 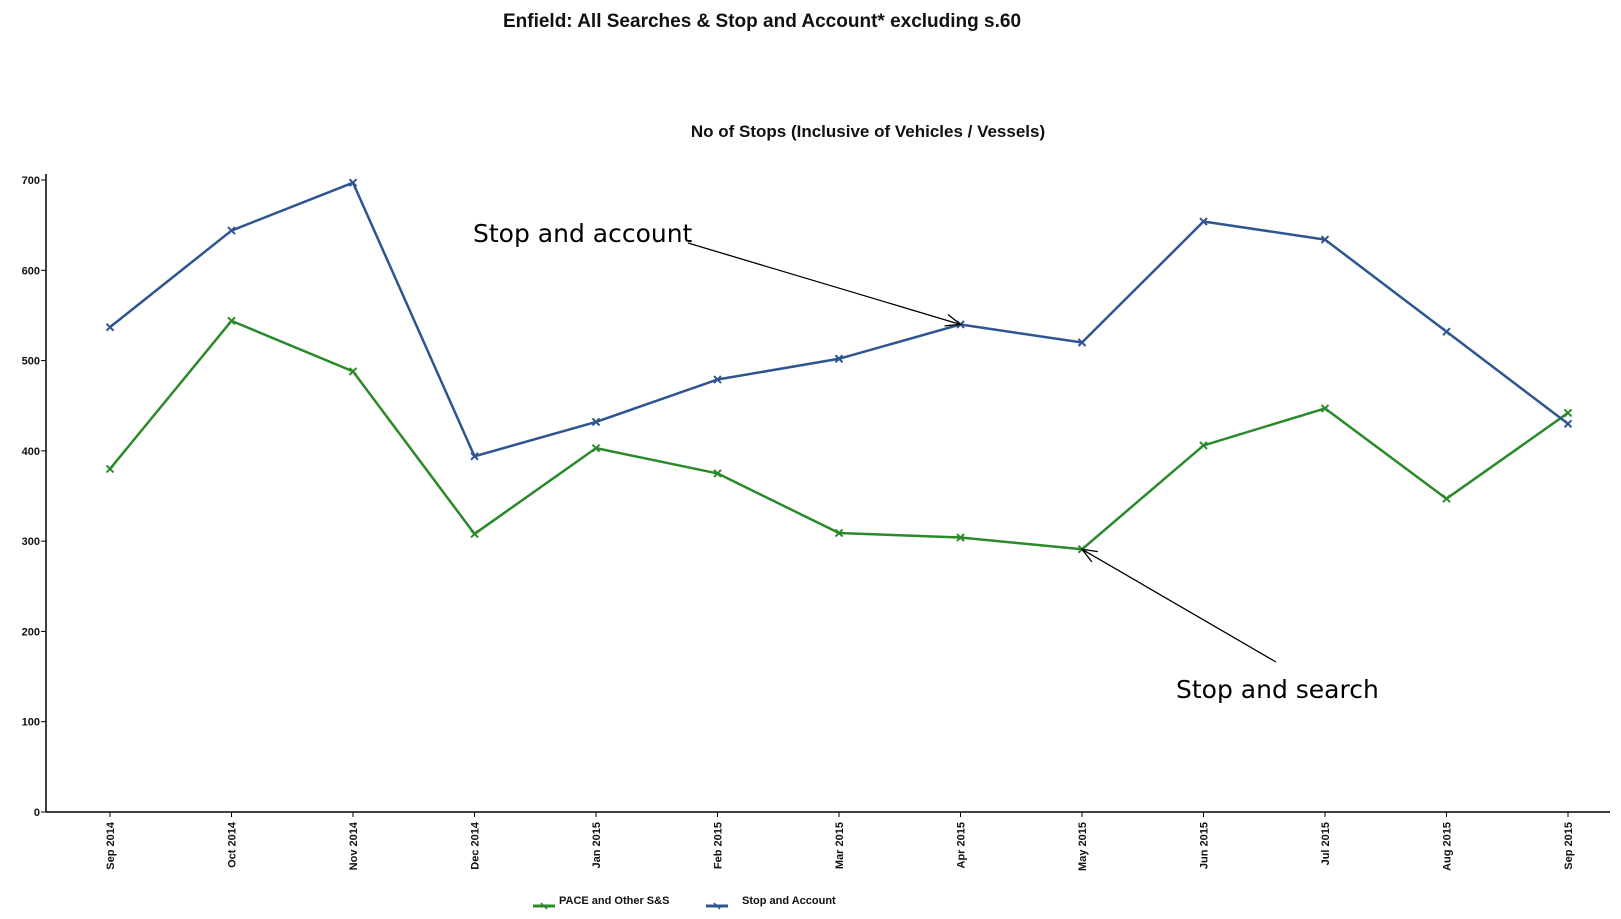 I want to click on x-tick-label: Jun 2015, so click(x=1205, y=845).